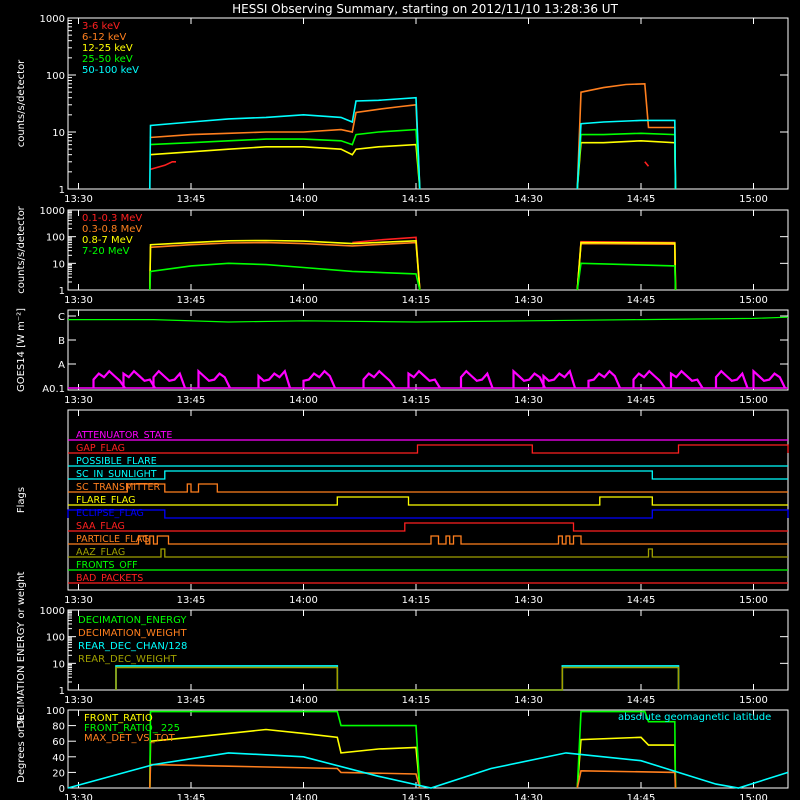  Describe the element at coordinates (112, 218) in the screenshot. I see `legend-entry: 0.1-0.3 MeV` at that location.